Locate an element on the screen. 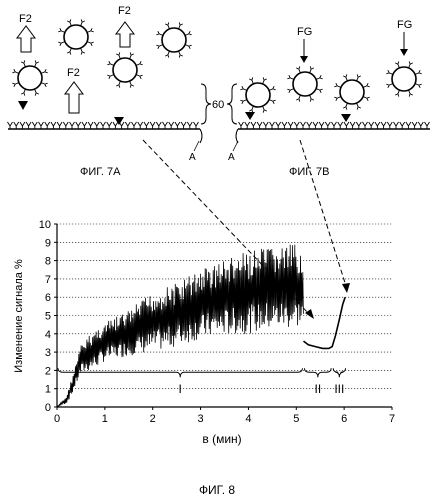  phase-label: II is located at coordinates (317, 389).